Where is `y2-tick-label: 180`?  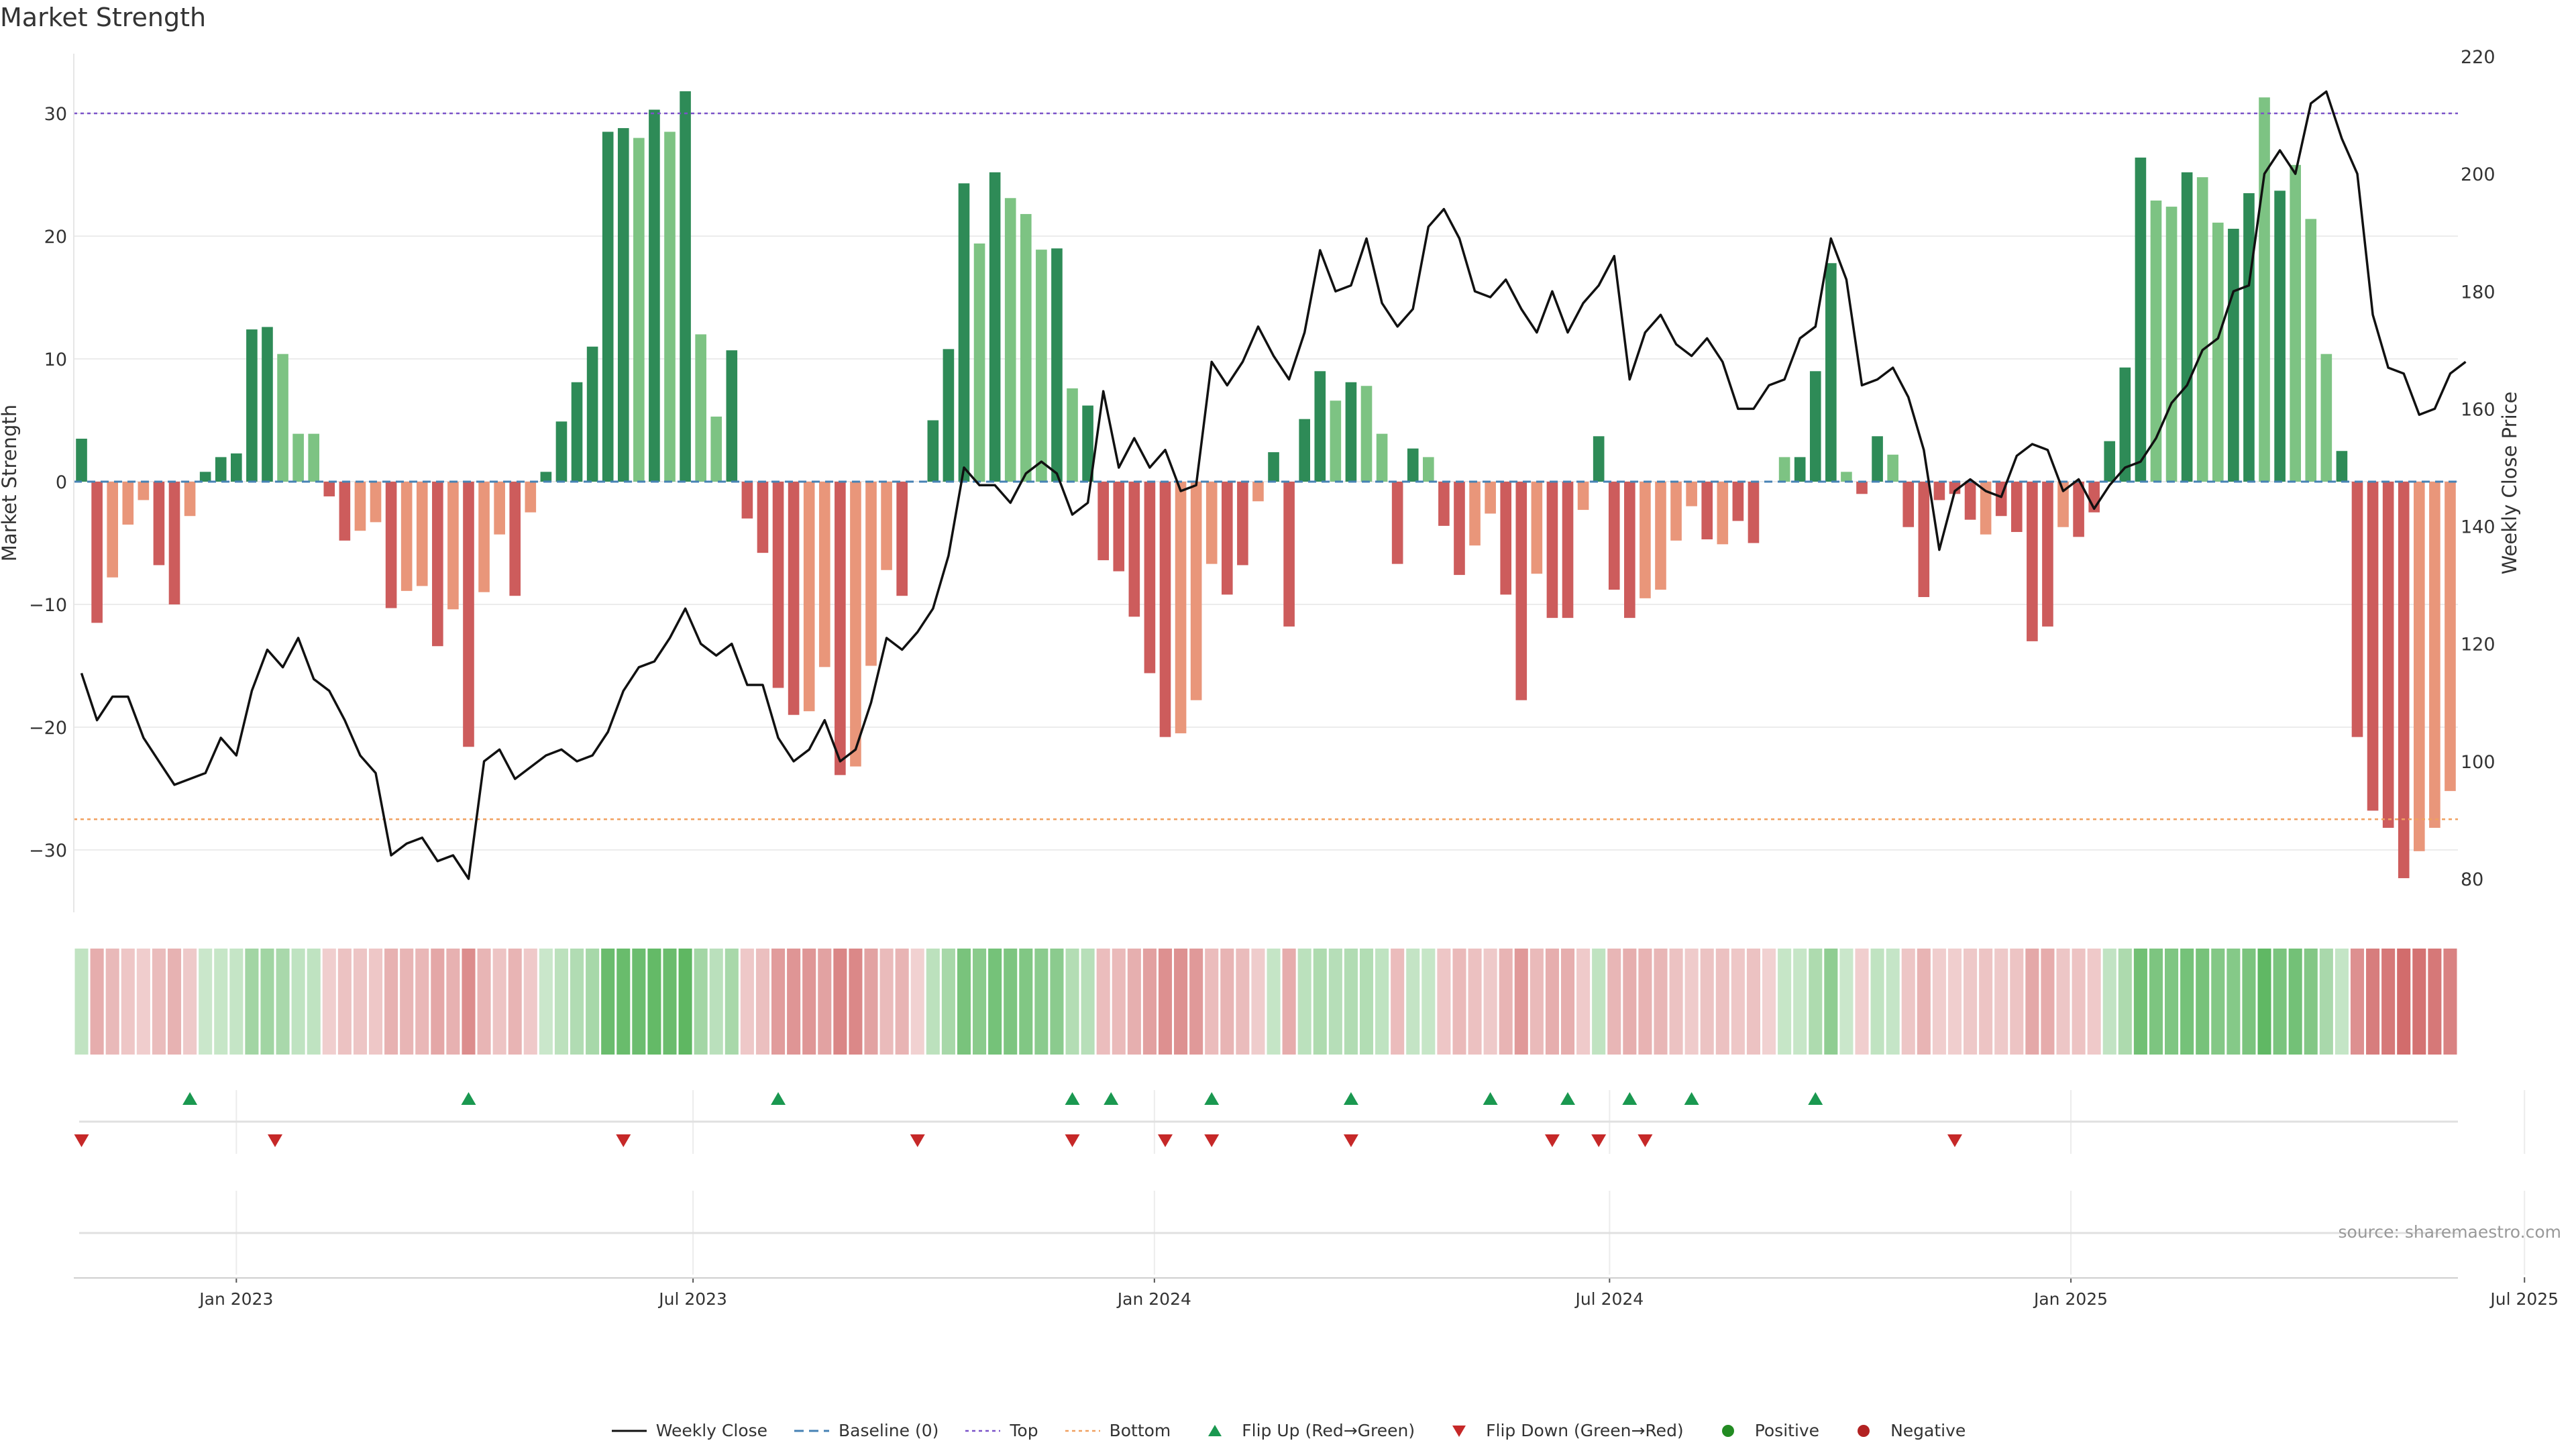 y2-tick-label: 180 is located at coordinates (2478, 292).